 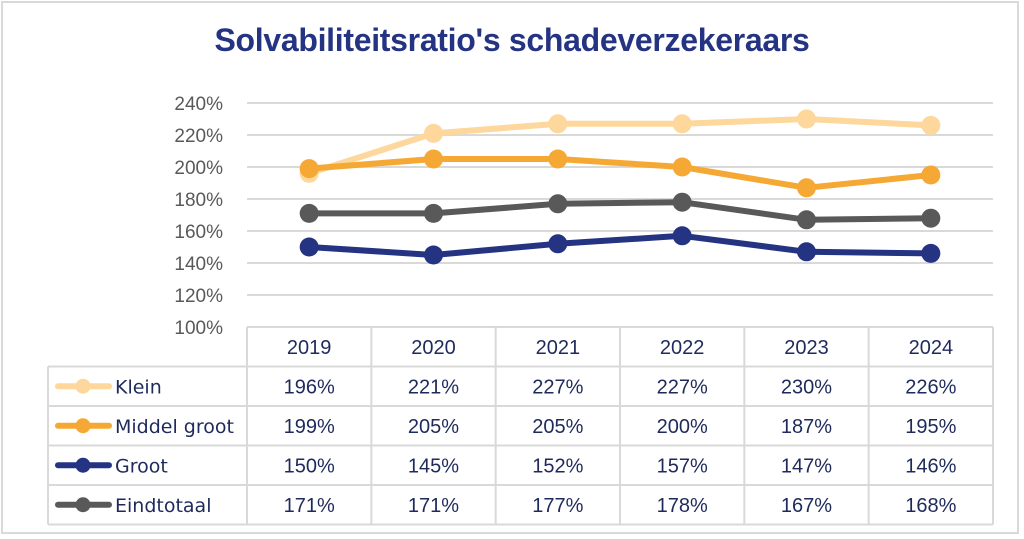 What do you see at coordinates (138, 387) in the screenshot?
I see `legend-label: Klein` at bounding box center [138, 387].